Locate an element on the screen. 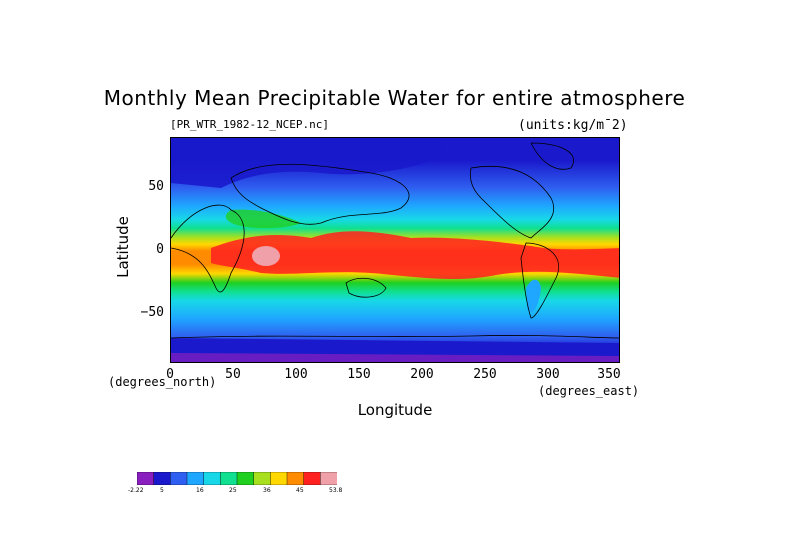 This screenshot has width=789, height=558. colorbar-label: 5 is located at coordinates (162, 490).